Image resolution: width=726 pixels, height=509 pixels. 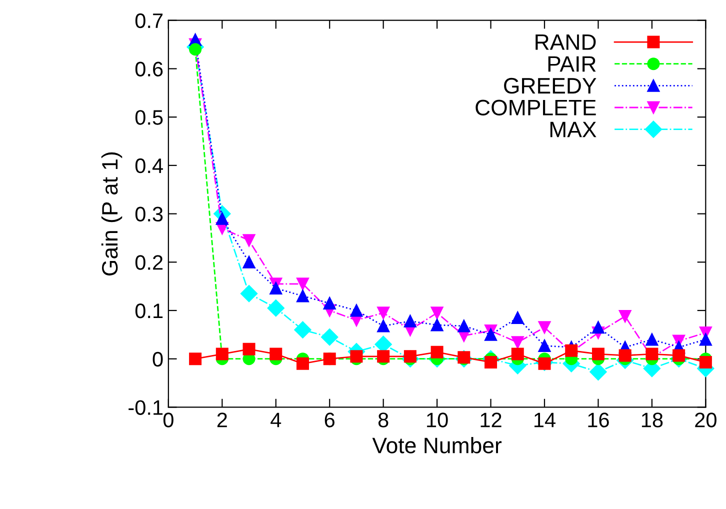 I want to click on x-tick-label: 6, so click(x=329, y=420).